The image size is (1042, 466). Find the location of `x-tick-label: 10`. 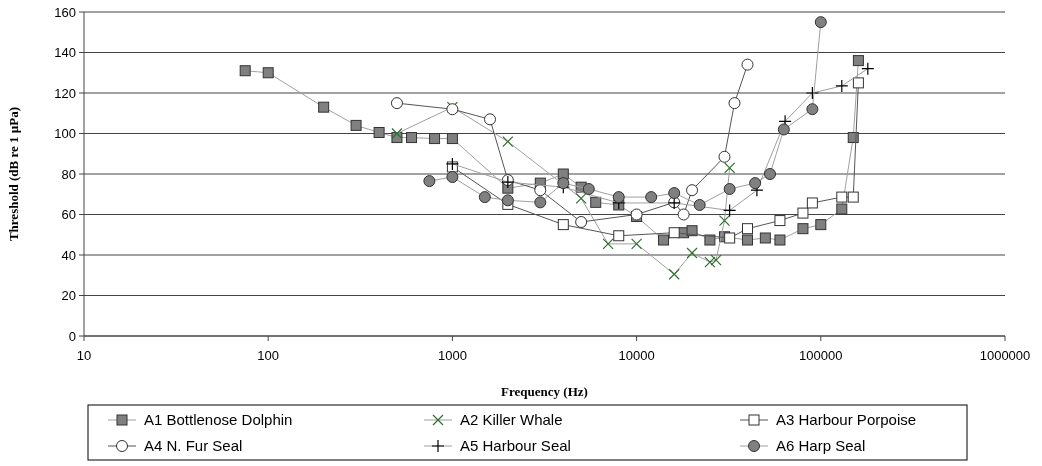

x-tick-label: 10 is located at coordinates (84, 355).